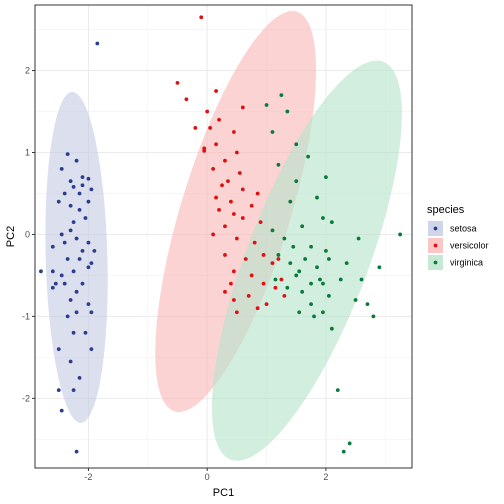  Describe the element at coordinates (26, 316) in the screenshot. I see `y-tick-label: -1` at that location.